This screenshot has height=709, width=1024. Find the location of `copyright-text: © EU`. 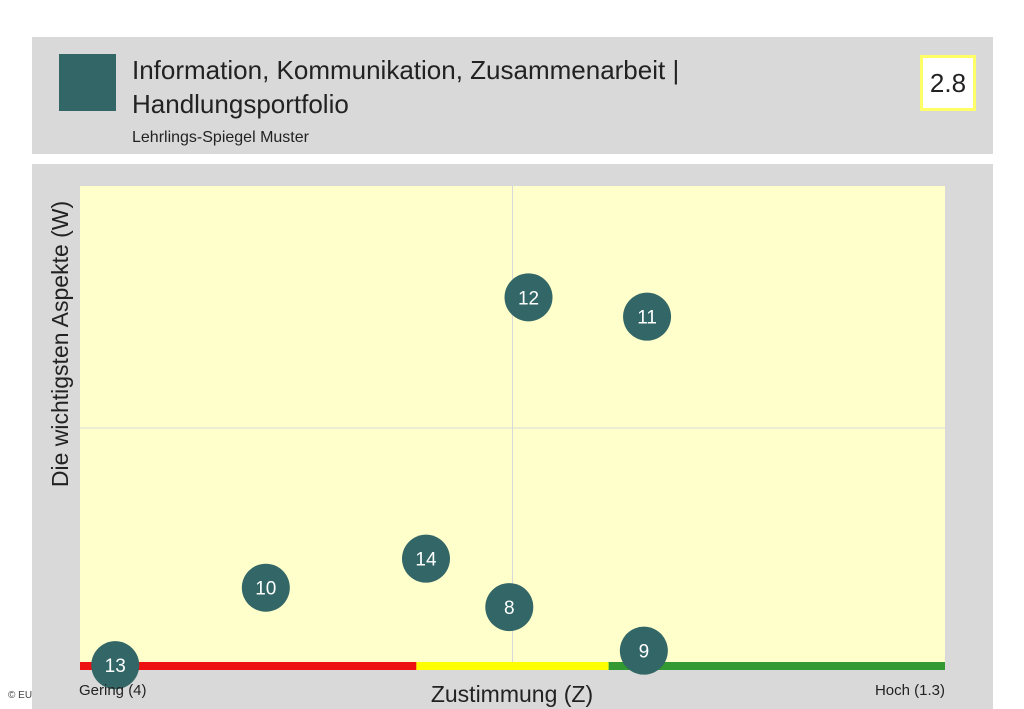

copyright-text: © EU is located at coordinates (20, 695).